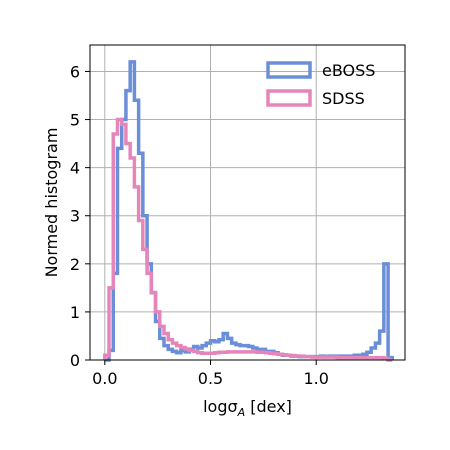 The image size is (450, 450). Describe the element at coordinates (289, 98) in the screenshot. I see `legend-swatch-sdss` at that location.